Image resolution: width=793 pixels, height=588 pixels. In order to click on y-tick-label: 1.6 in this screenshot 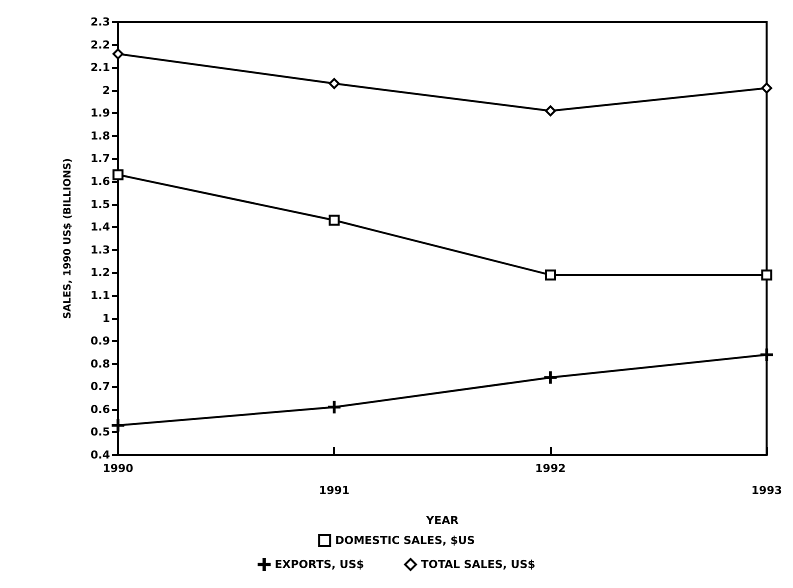, I will do `click(100, 181)`.